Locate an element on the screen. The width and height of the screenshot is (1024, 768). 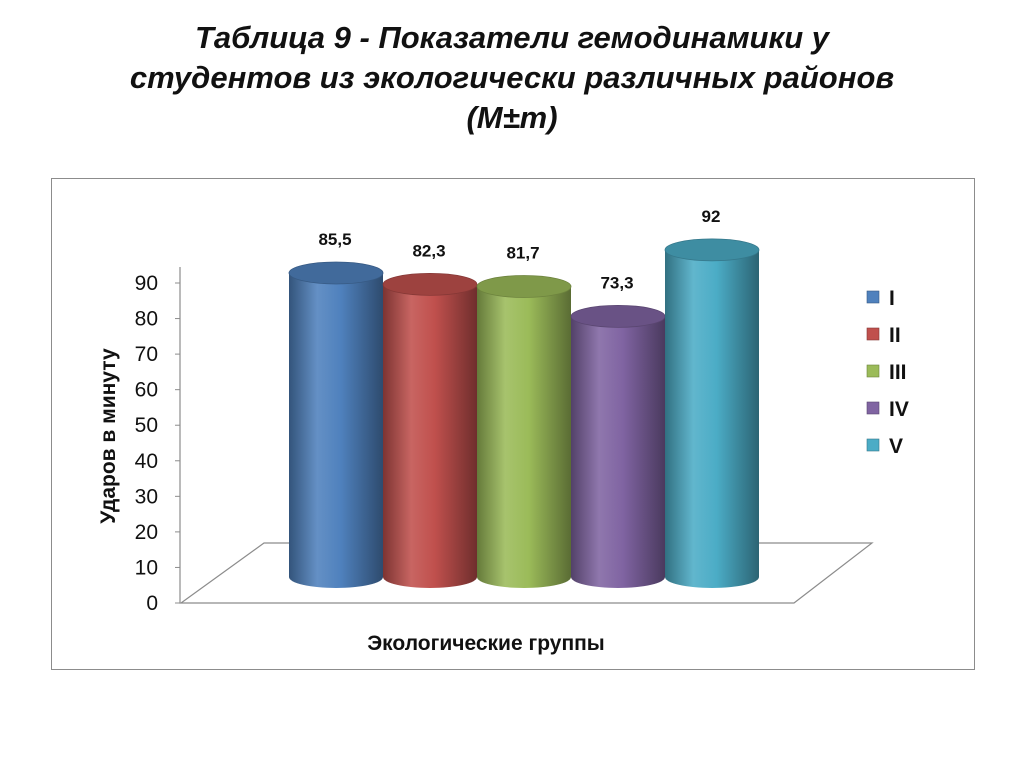
bar-I is located at coordinates (336, 424).